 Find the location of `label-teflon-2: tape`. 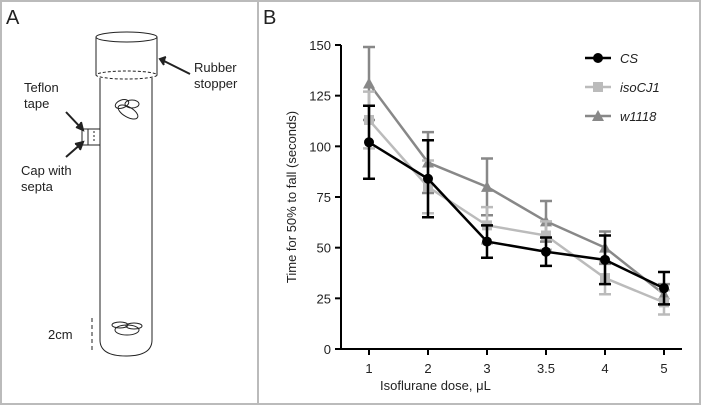

label-teflon-2: tape is located at coordinates (36, 103).